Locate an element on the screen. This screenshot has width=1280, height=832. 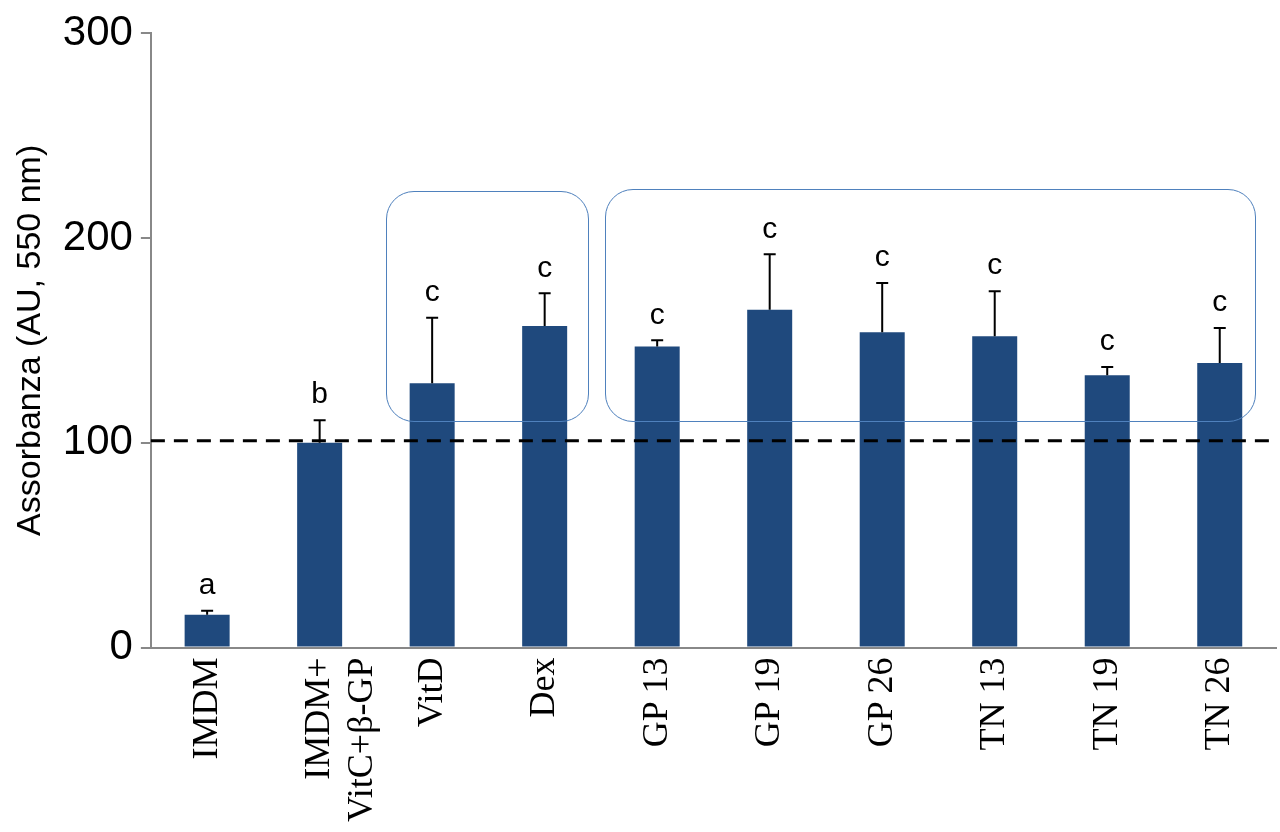
annotation: b is located at coordinates (319, 393).